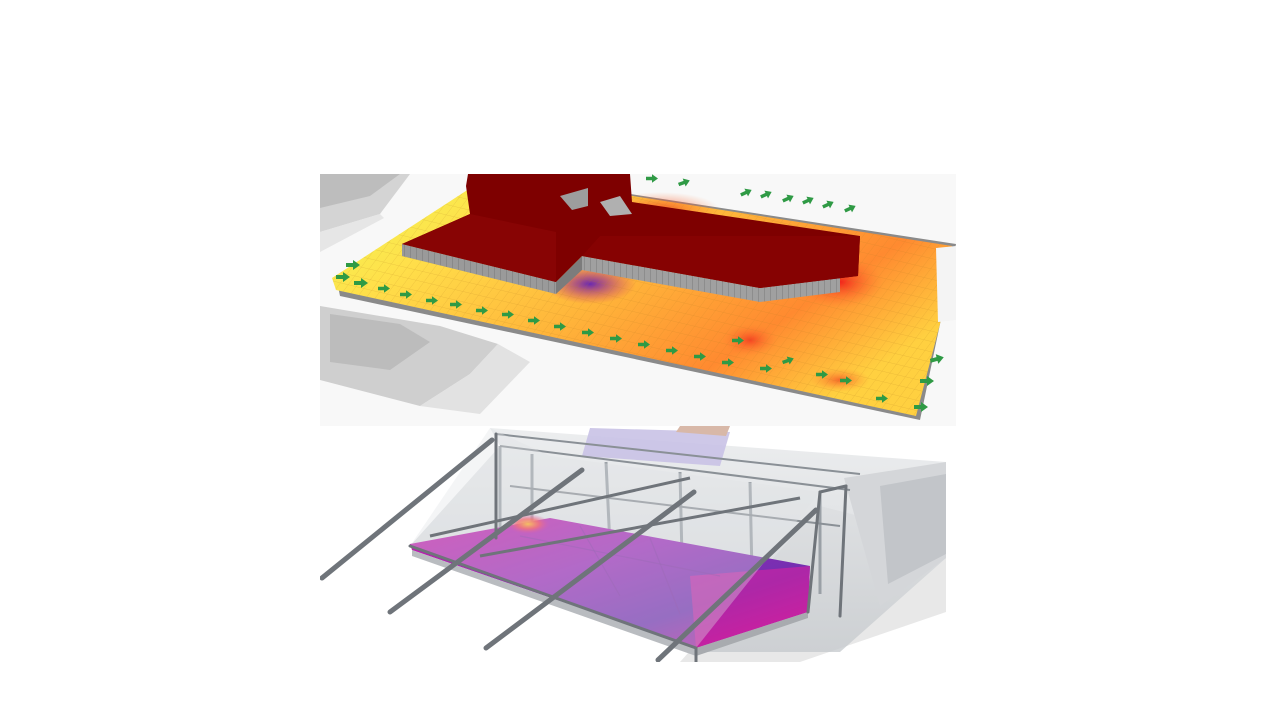  What do you see at coordinates (425, 360) in the screenshot?
I see `neighbor-building-bottom-left` at bounding box center [425, 360].